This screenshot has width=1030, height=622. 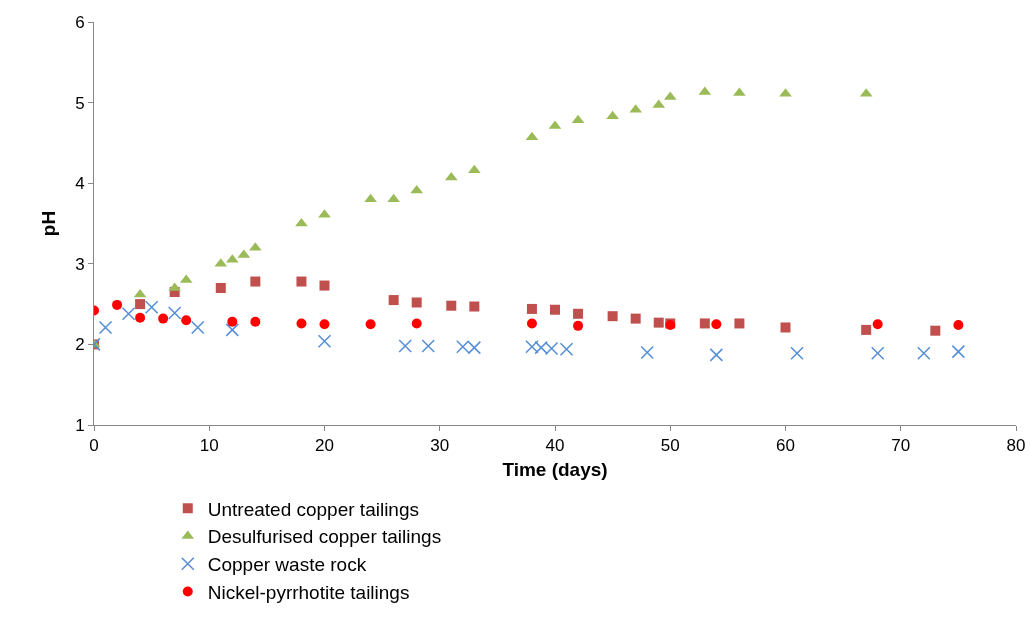 What do you see at coordinates (308, 592) in the screenshot?
I see `legend-label: Nickel-pyrrhotite tailings` at bounding box center [308, 592].